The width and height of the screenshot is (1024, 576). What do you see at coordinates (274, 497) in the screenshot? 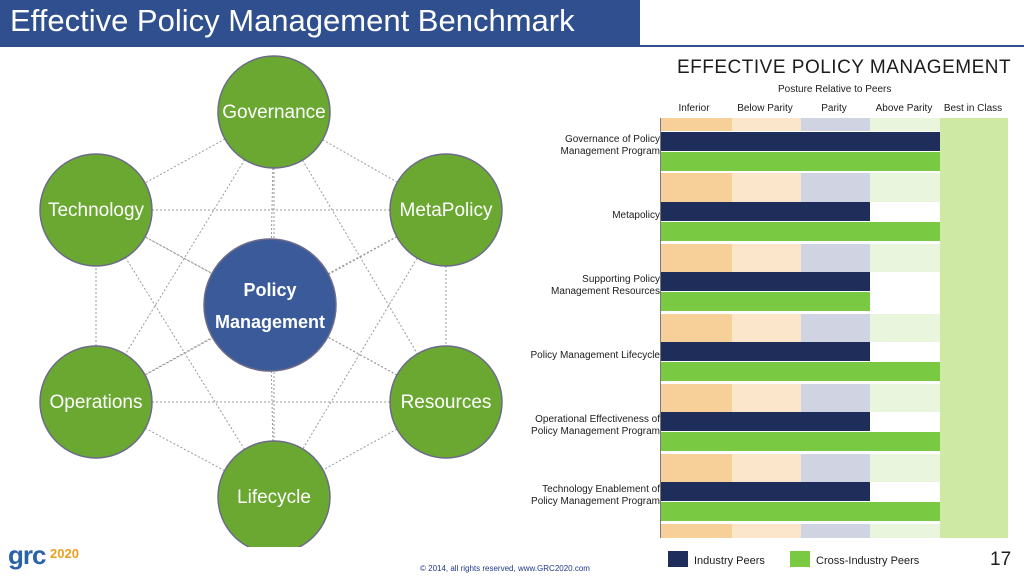
I see `node-label: Lifecycle` at bounding box center [274, 497].